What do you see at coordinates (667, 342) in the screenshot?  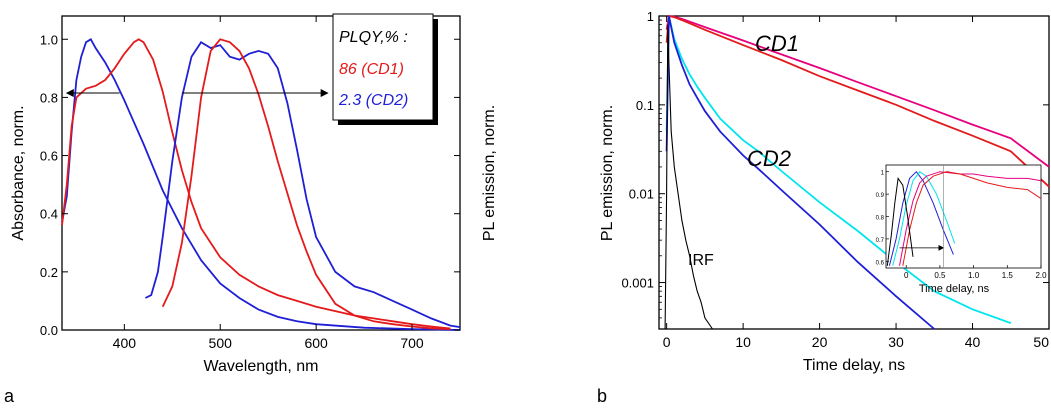 I see `panel-b-x-tick-label: 0` at bounding box center [667, 342].